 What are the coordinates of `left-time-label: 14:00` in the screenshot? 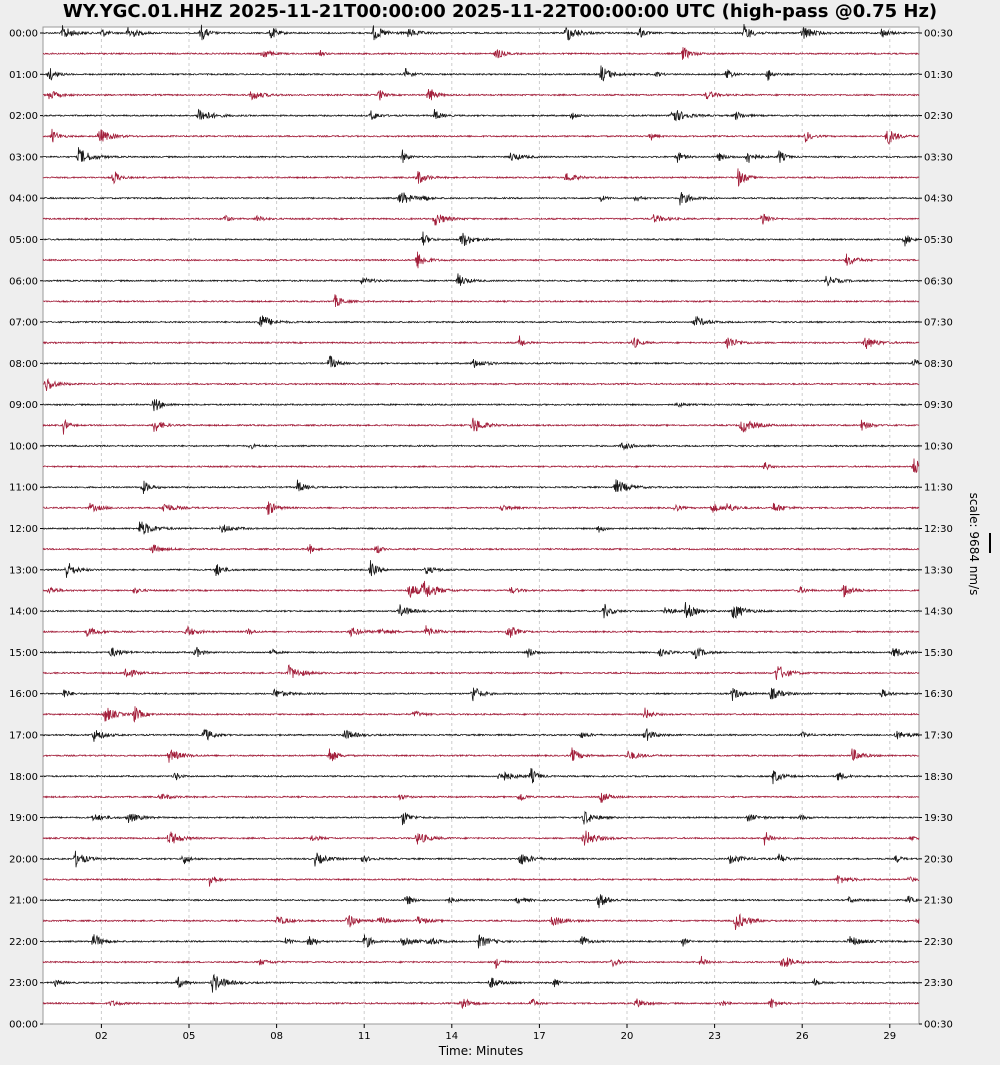 It's located at (23, 612).